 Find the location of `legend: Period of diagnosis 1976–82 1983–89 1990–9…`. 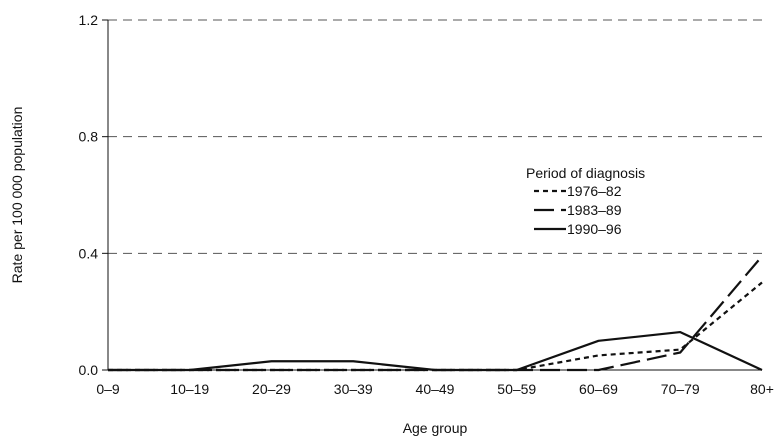

legend: Period of diagnosis 1976–82 1983–89 1990–9… is located at coordinates (585, 201).